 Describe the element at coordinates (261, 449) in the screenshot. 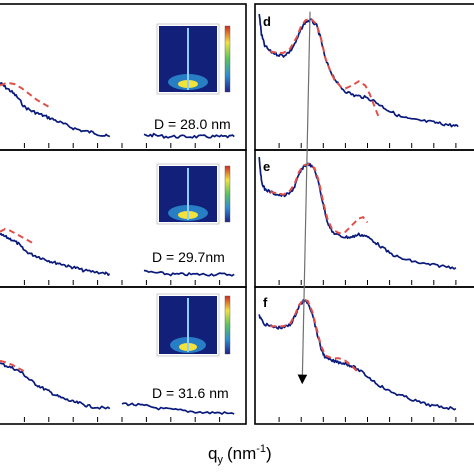

I see `x-axis-label-unit-sup: -1` at that location.